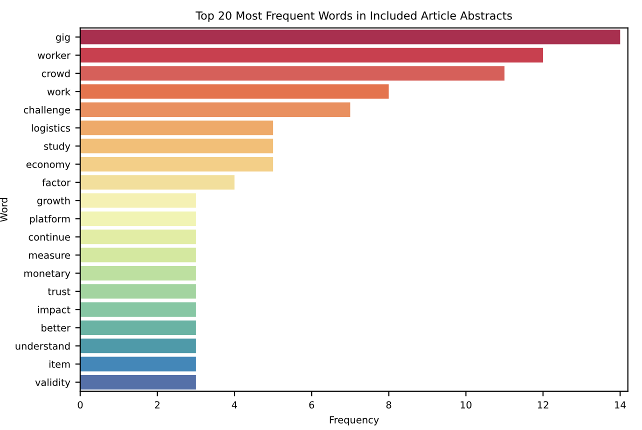 This screenshot has width=642, height=430. What do you see at coordinates (56, 74) in the screenshot?
I see `y-tick-label: crowd` at bounding box center [56, 74].